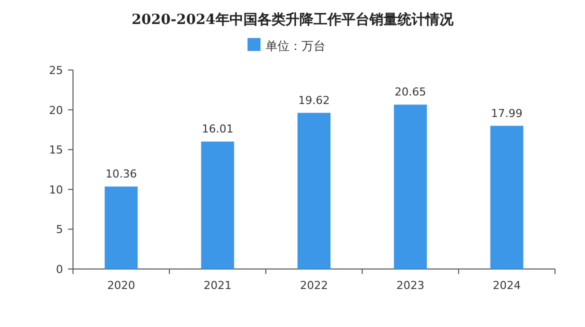  I want to click on data-label: 20.65, so click(410, 92).